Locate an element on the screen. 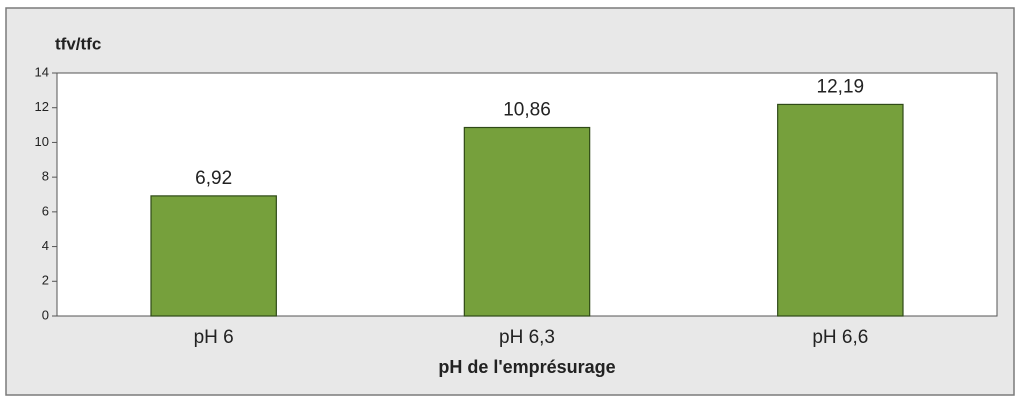  x-axis-label: pH de l'emprésurage is located at coordinates (526, 367).